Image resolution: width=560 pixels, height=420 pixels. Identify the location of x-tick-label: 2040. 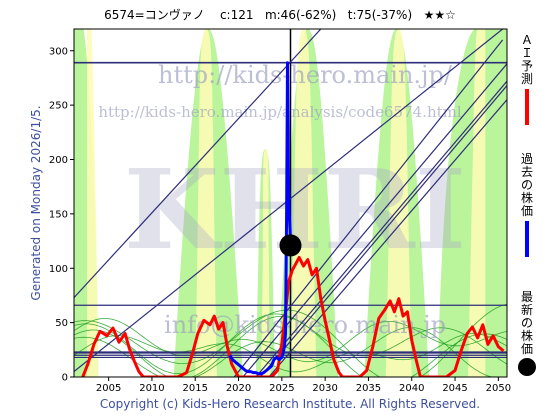
(411, 388).